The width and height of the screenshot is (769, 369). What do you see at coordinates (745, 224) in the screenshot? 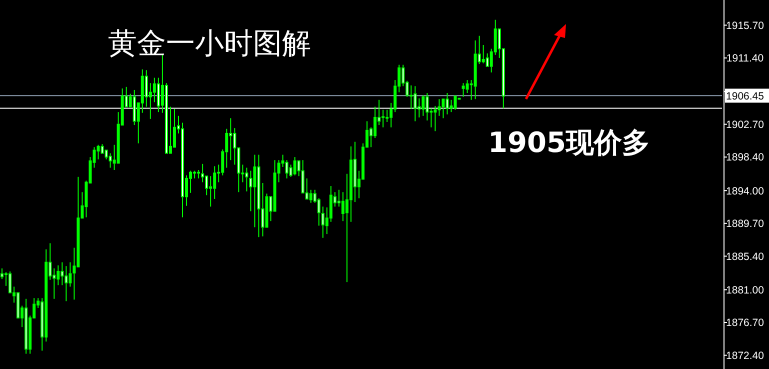
I see `y-tick-label: 1889.70` at bounding box center [745, 224].